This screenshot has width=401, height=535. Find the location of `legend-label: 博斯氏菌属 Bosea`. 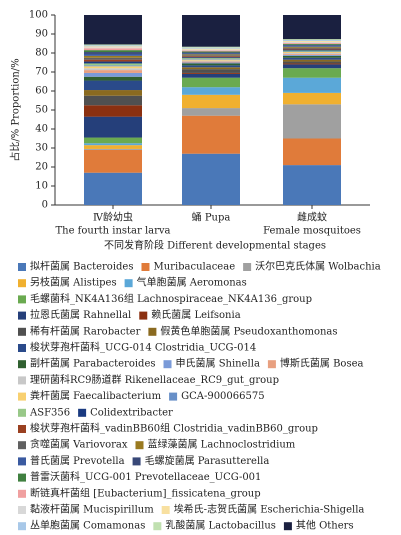

legend-label: 博斯氏菌属 Bosea is located at coordinates (322, 363).